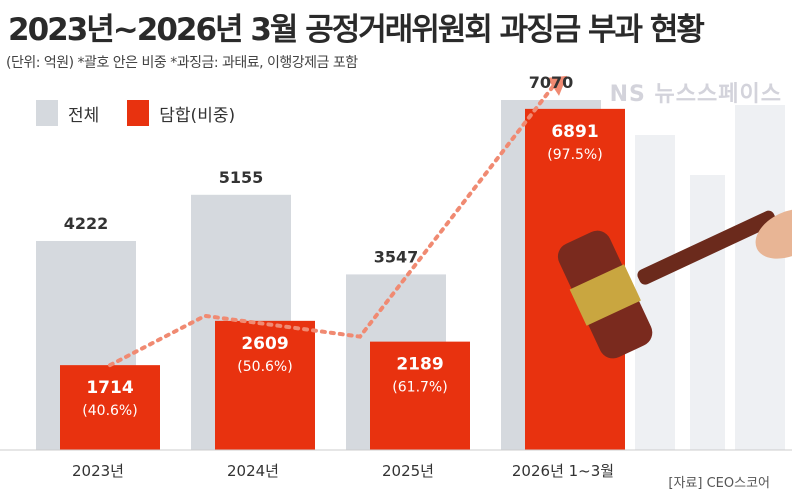 Image resolution: width=792 pixels, height=495 pixels. What do you see at coordinates (98, 471) in the screenshot?
I see `x-tick-label: 2023년` at bounding box center [98, 471].